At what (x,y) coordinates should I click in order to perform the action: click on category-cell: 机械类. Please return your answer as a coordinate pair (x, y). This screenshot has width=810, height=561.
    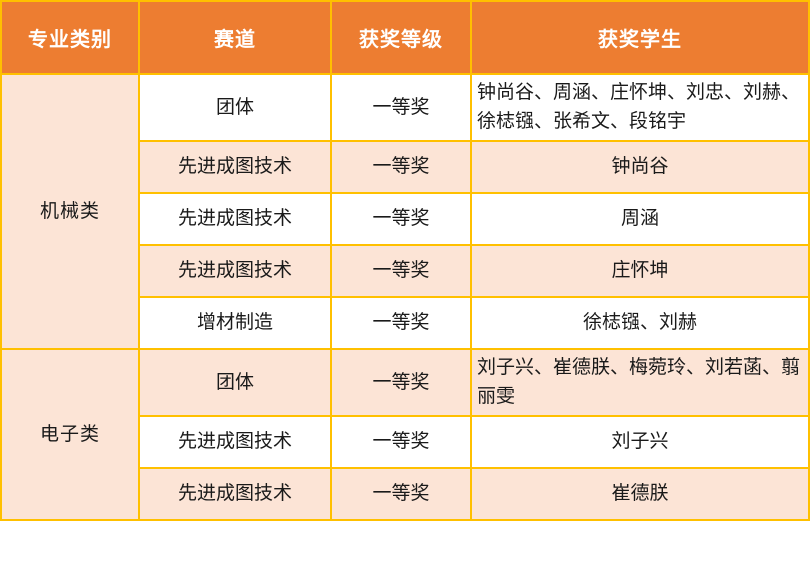
    Looking at the image, I should click on (70, 211).